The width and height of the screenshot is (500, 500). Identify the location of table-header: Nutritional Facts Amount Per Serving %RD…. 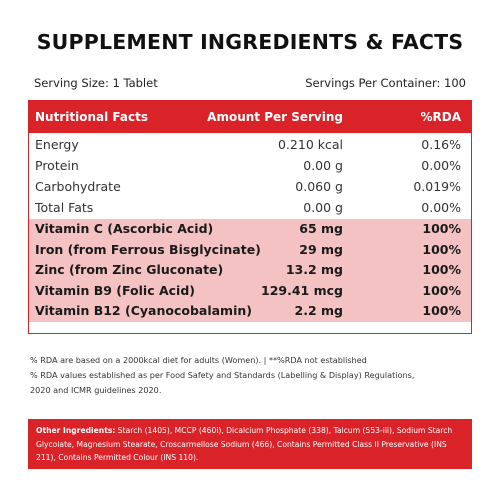
(250, 117).